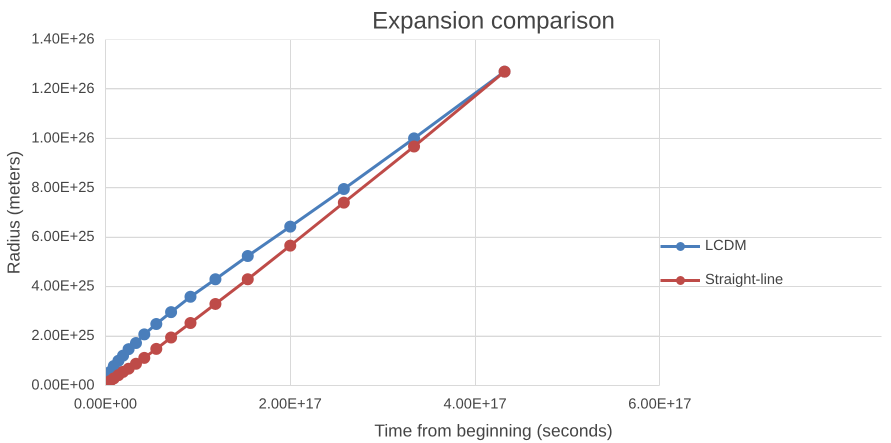  Describe the element at coordinates (726, 246) in the screenshot. I see `legend-label: LCDM` at that location.